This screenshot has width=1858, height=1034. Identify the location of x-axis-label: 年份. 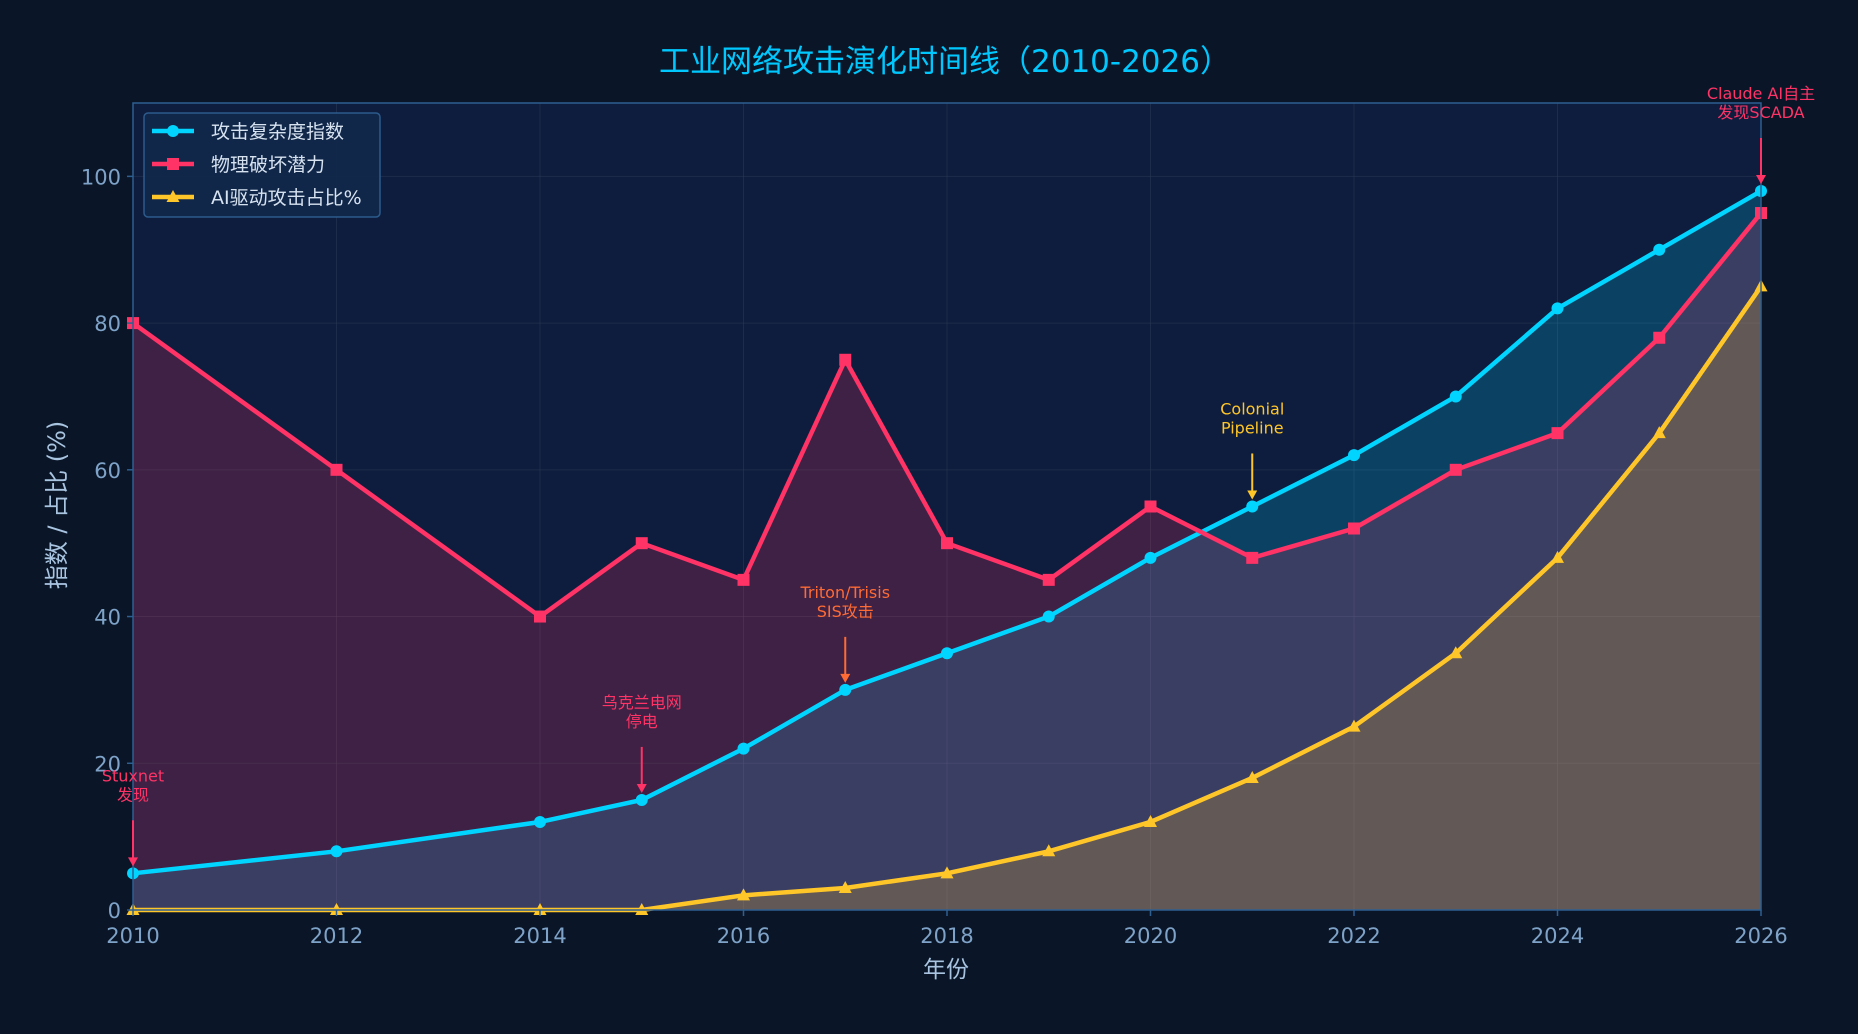
(946, 970).